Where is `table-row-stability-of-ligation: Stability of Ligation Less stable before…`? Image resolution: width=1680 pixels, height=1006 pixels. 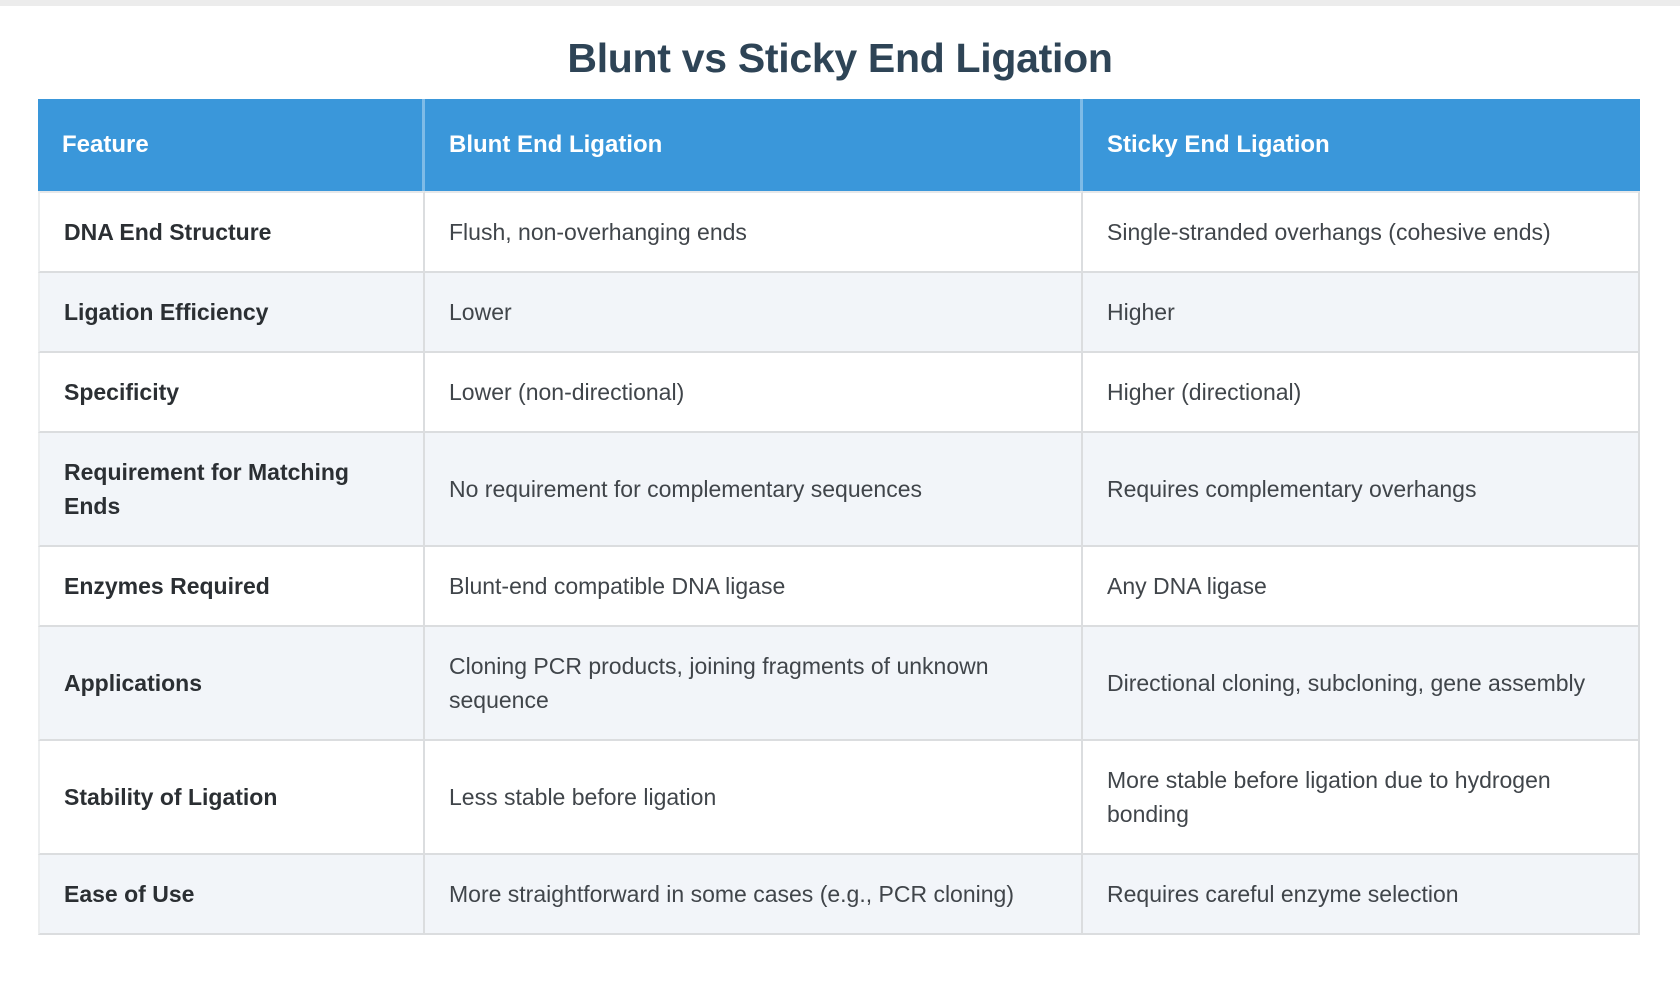 table-row-stability-of-ligation: Stability of Ligation Less stable before… is located at coordinates (839, 798).